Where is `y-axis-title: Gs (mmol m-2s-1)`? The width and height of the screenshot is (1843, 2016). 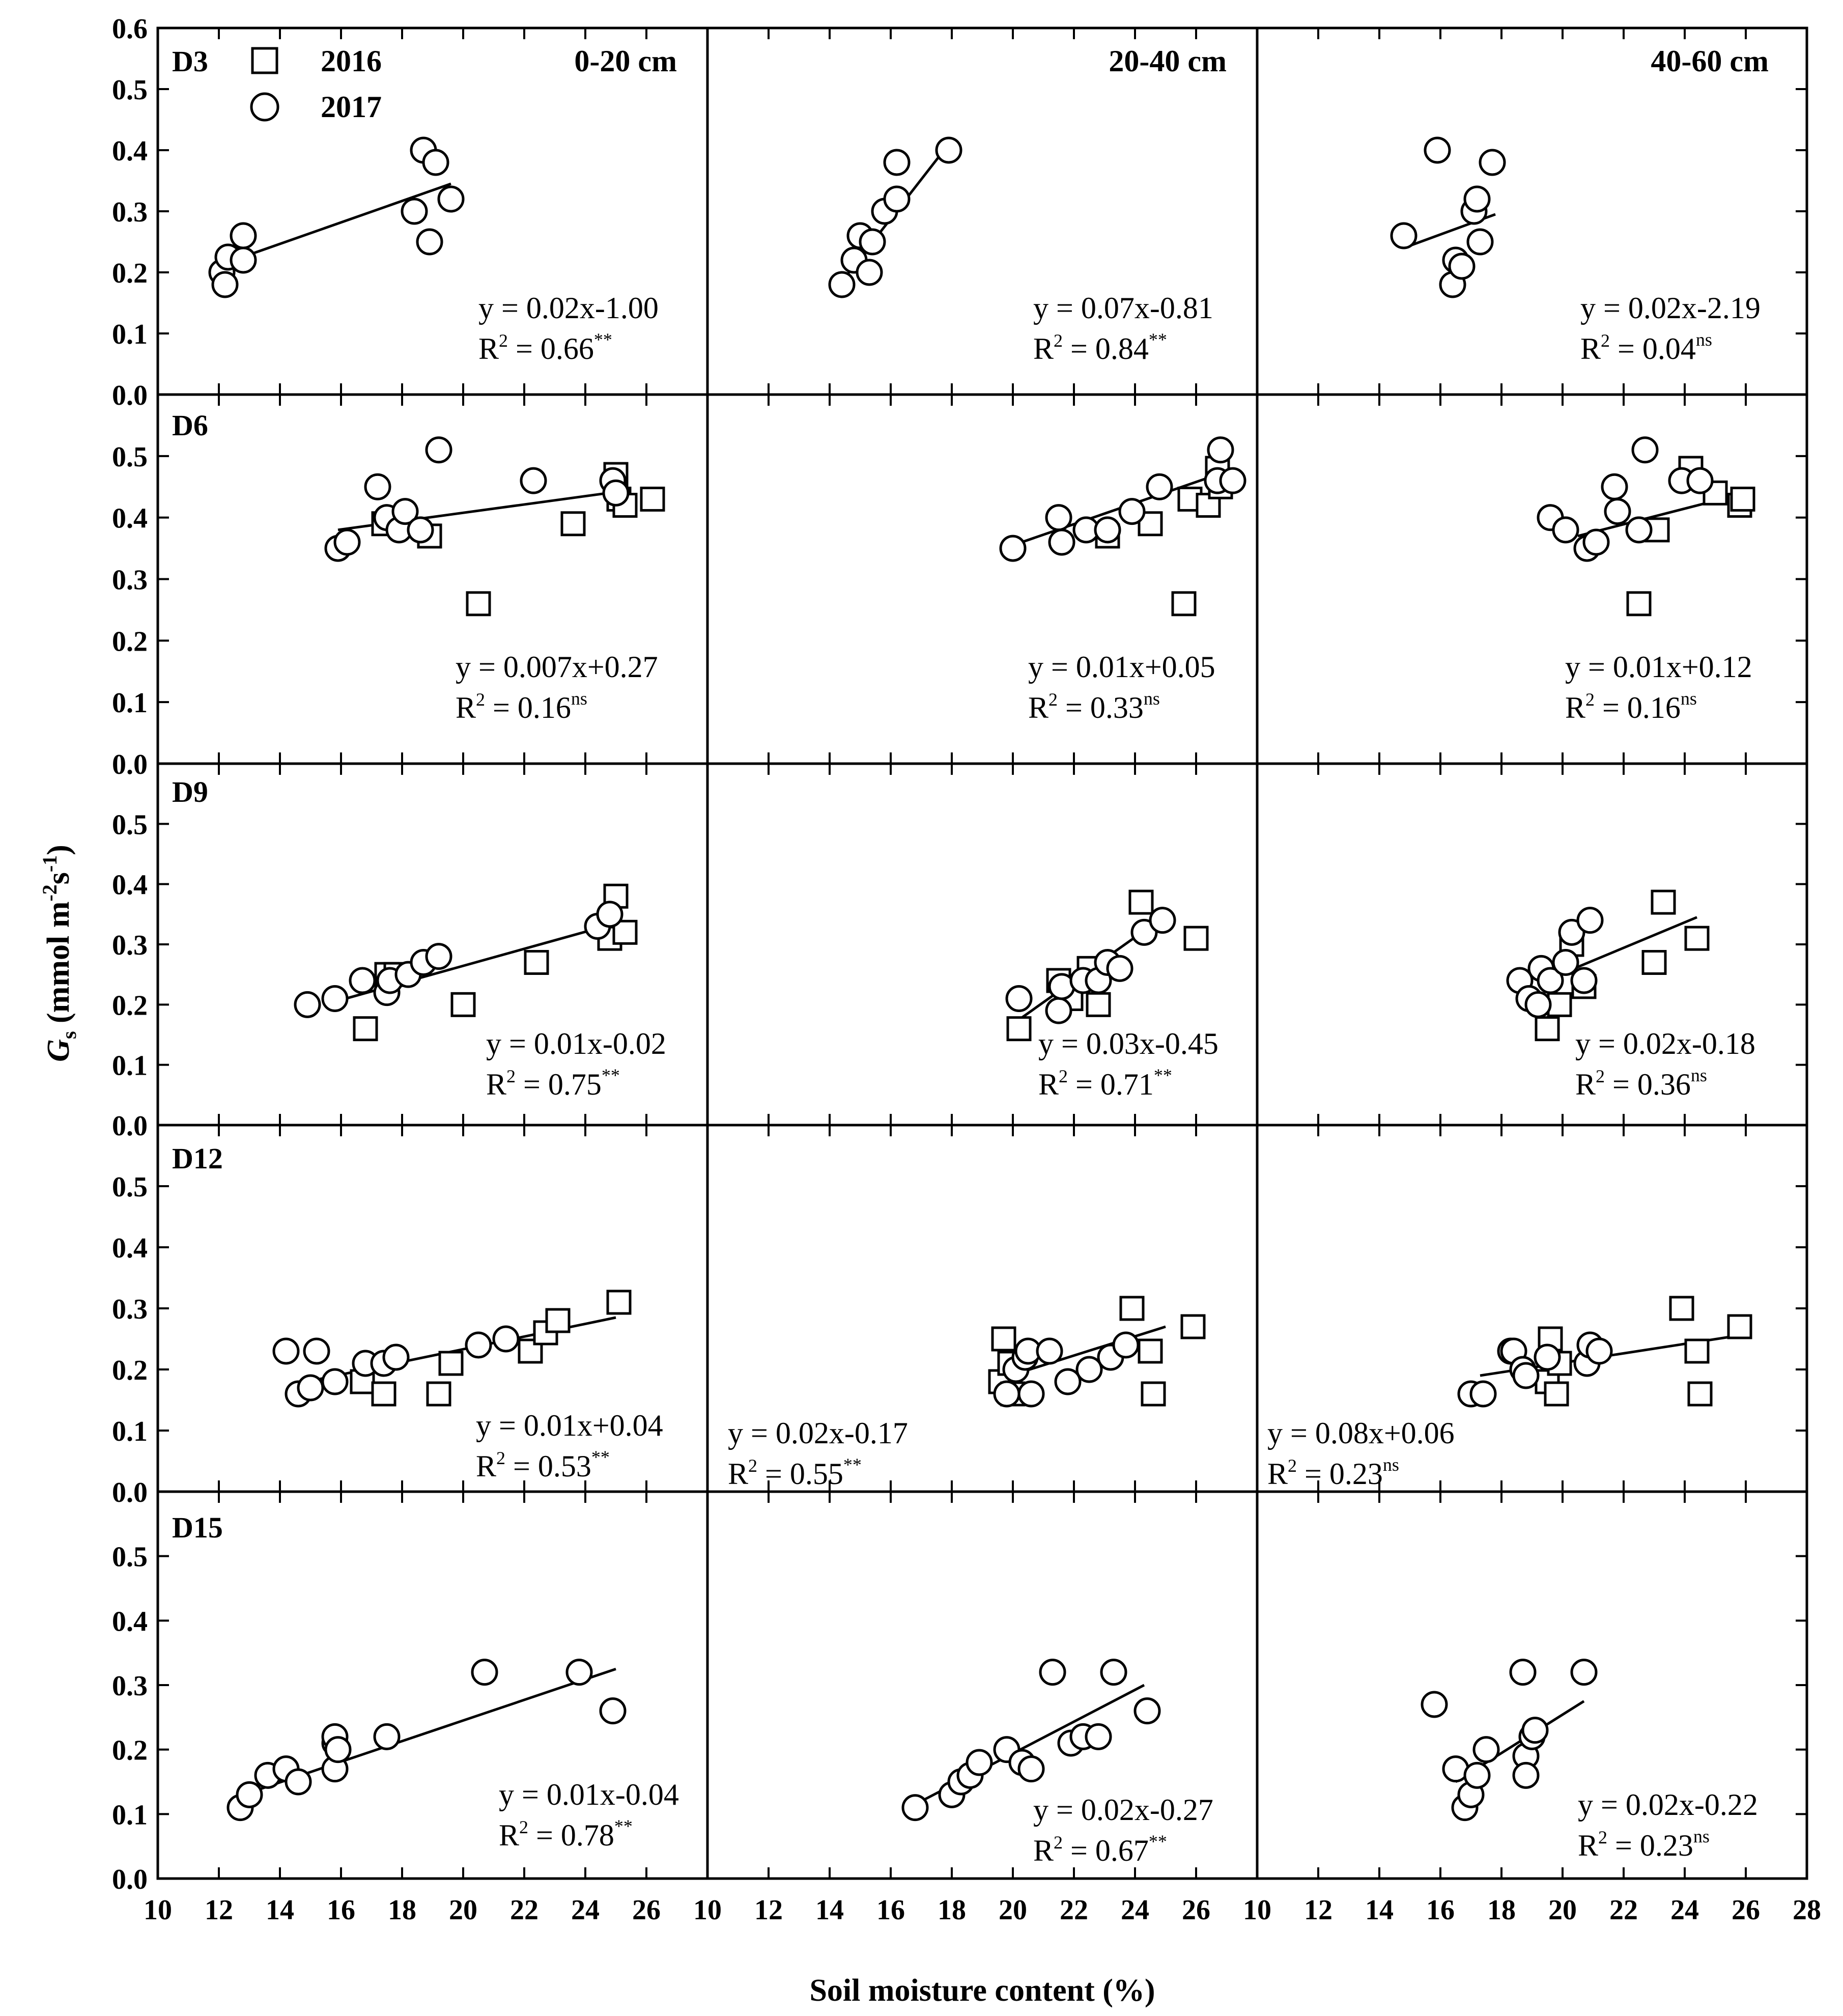
y-axis-title: Gs (mmol m-2s-1) is located at coordinates (59, 953).